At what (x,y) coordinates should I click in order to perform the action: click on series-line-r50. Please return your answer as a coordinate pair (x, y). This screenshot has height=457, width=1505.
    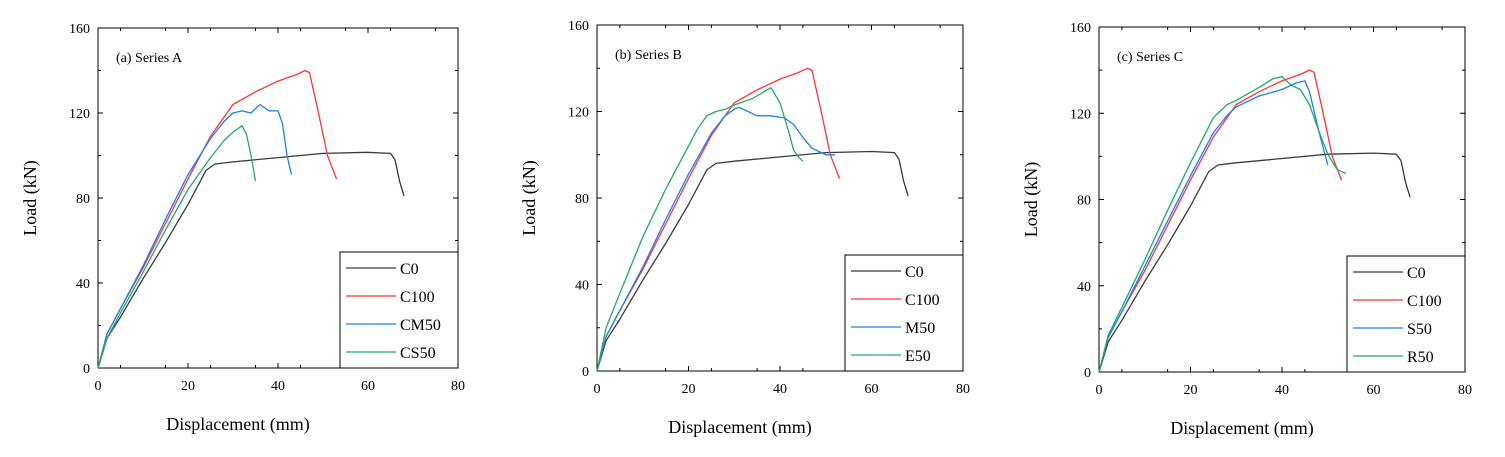
    Looking at the image, I should click on (1222, 224).